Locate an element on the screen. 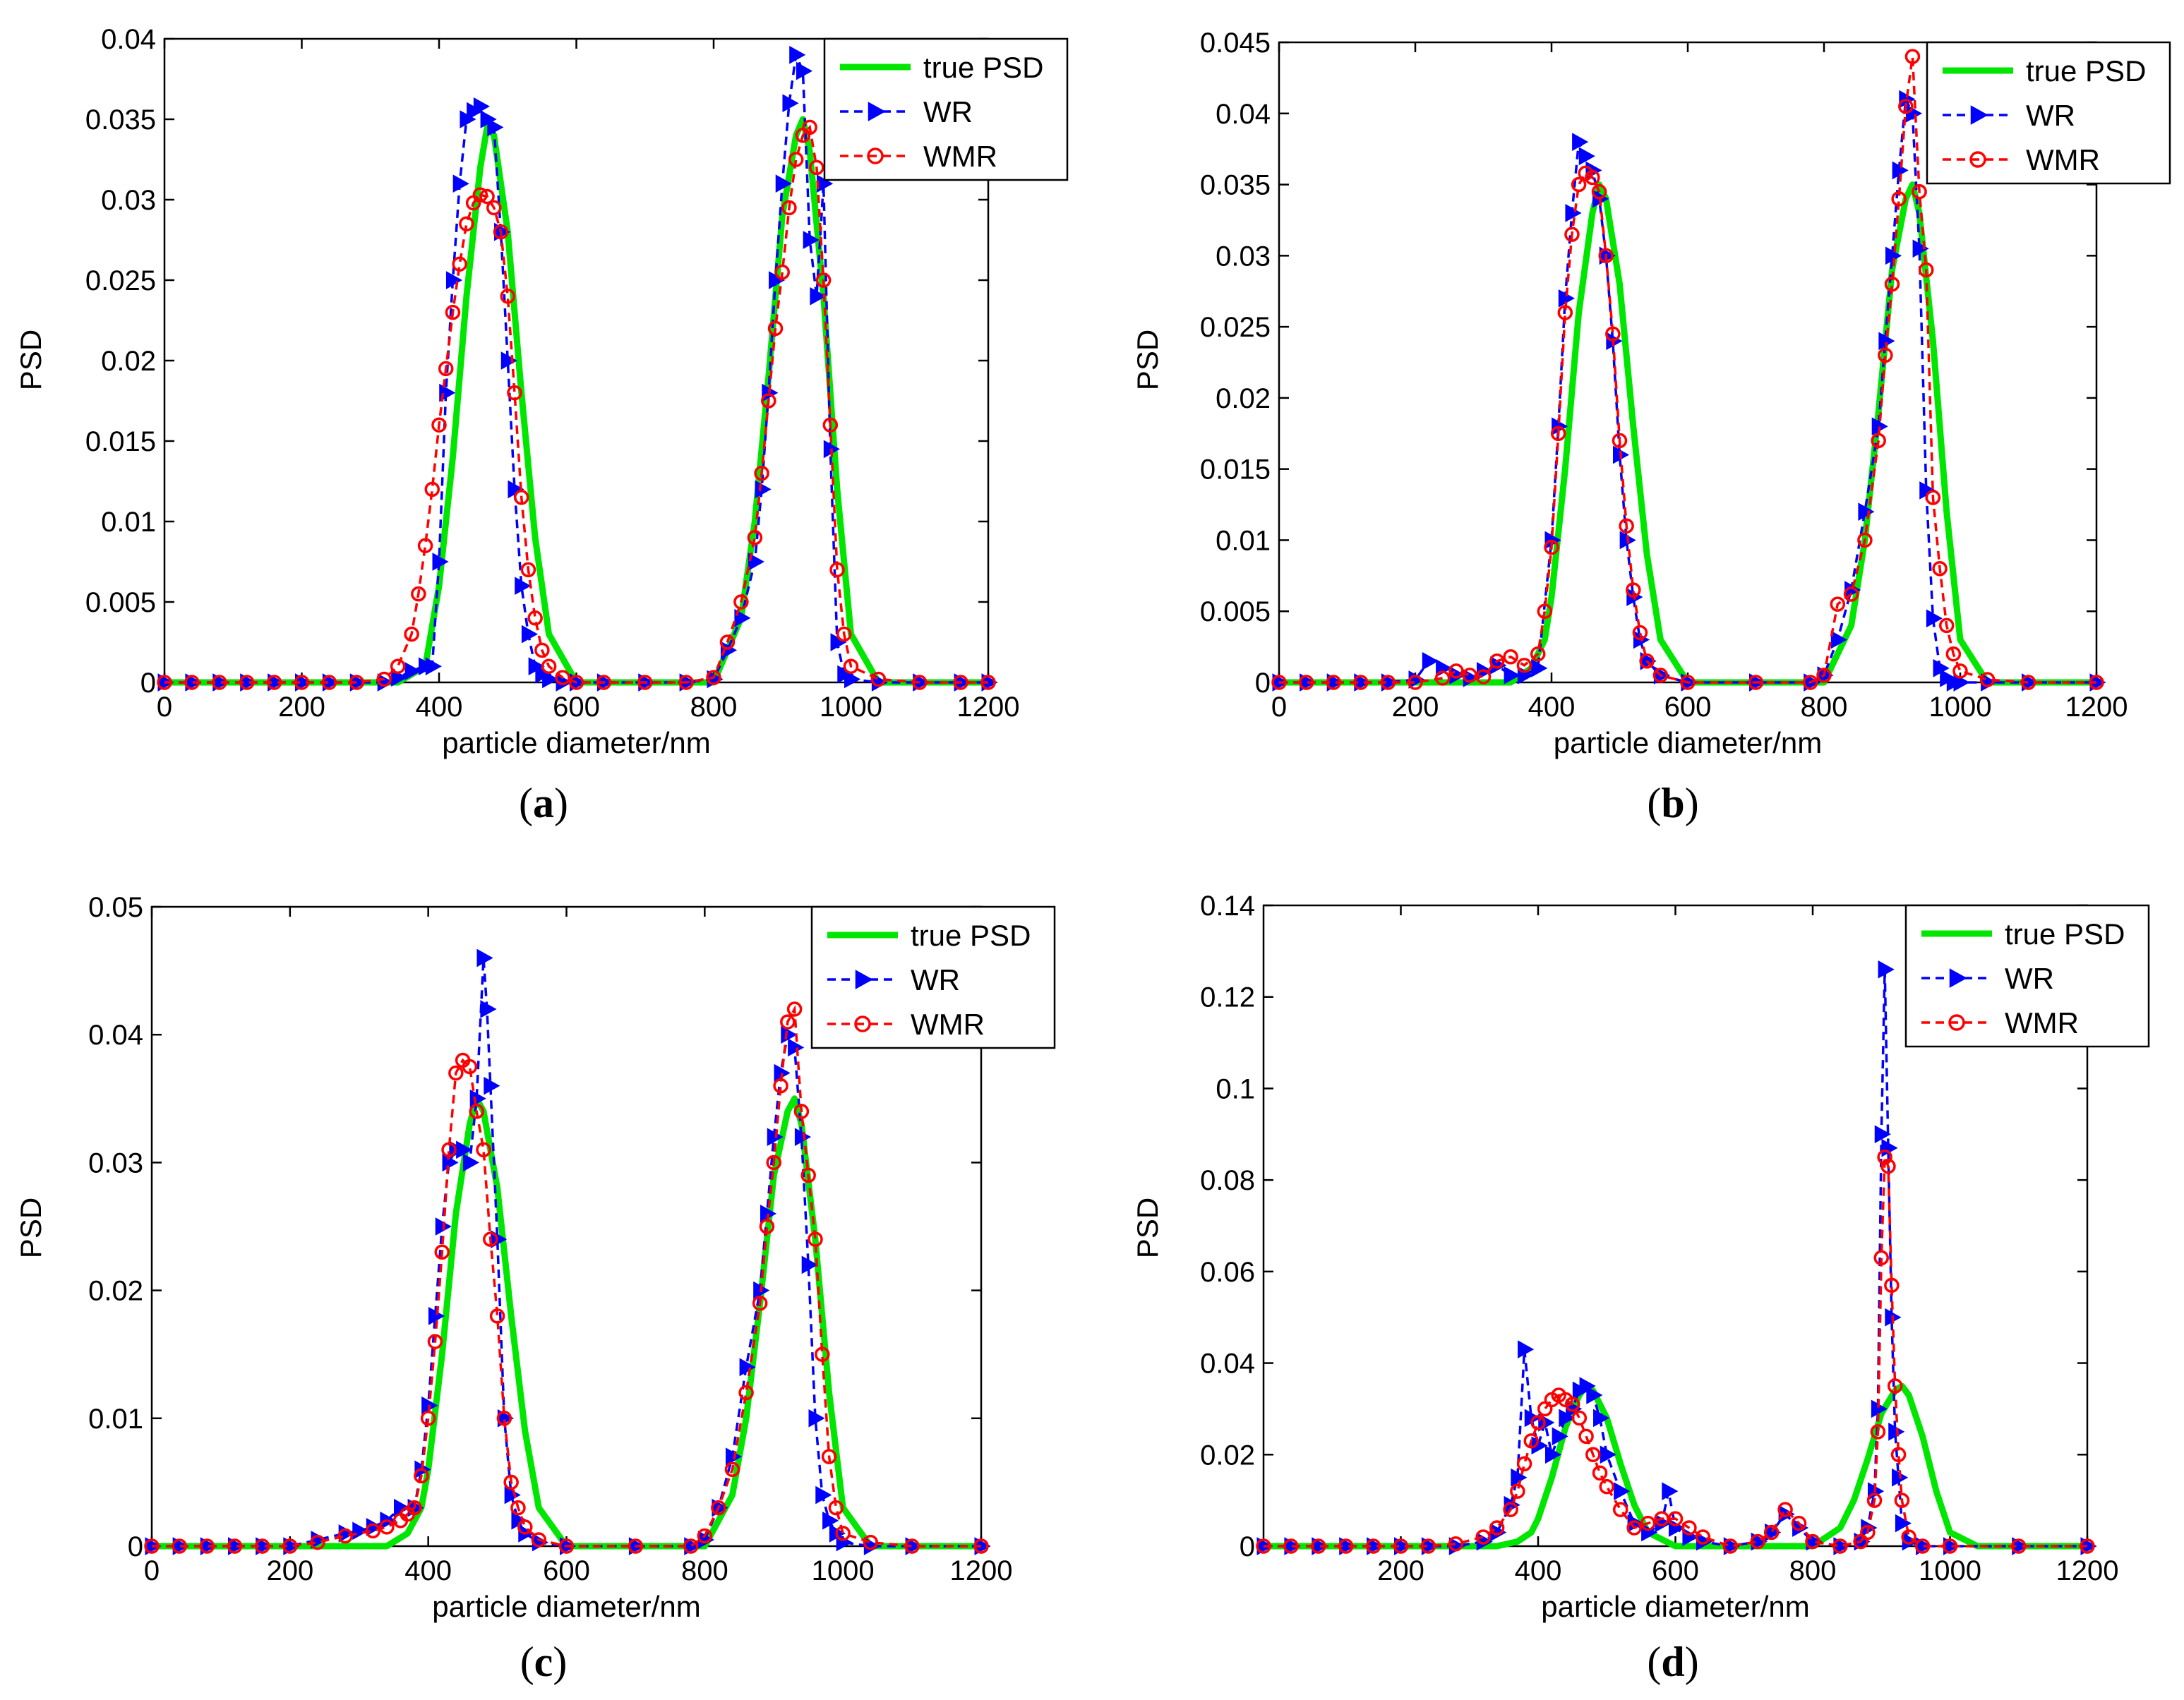 Image resolution: width=2184 pixels, height=1700 pixels. x-tick-label: 600 is located at coordinates (567, 1570).